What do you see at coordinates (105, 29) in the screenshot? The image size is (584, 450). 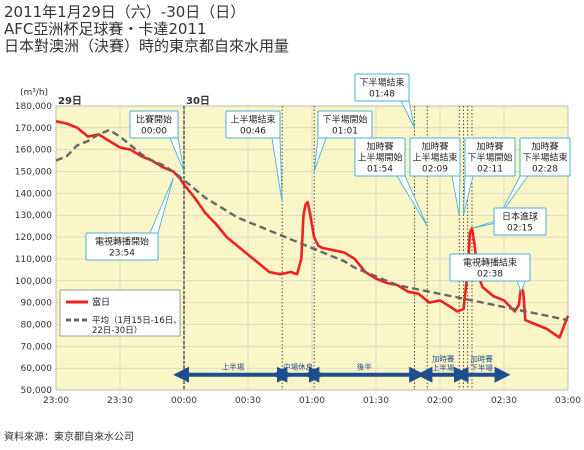 I see `title-line-2: AFC亞洲杯足球賽・卡達2011` at bounding box center [105, 29].